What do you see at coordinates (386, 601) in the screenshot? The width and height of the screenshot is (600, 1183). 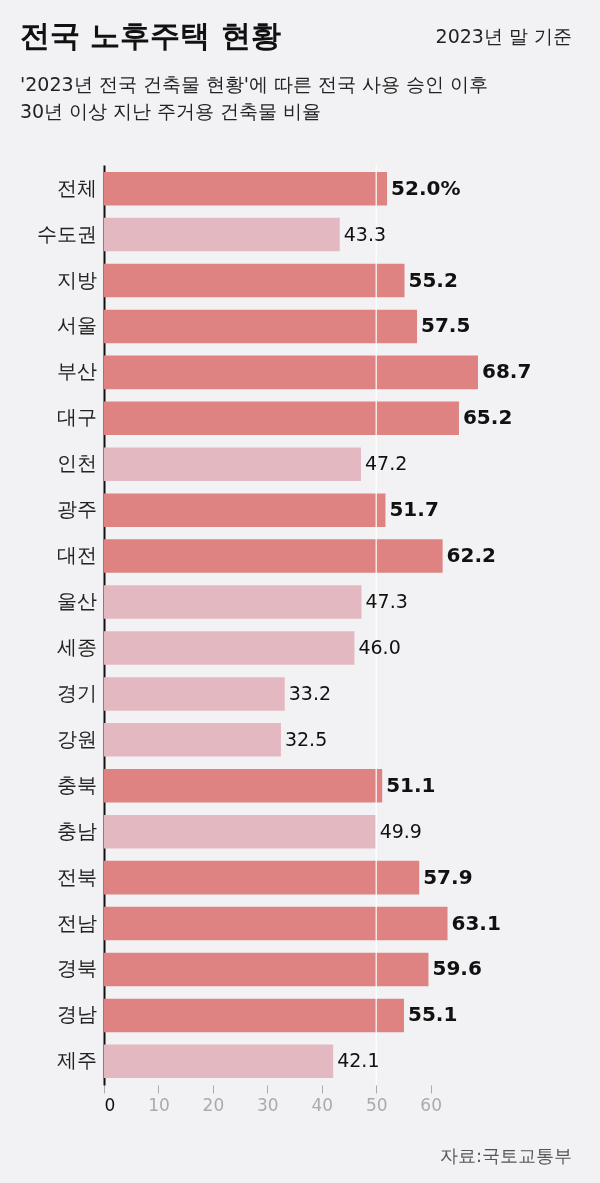 I see `data-label: 47.3` at bounding box center [386, 601].